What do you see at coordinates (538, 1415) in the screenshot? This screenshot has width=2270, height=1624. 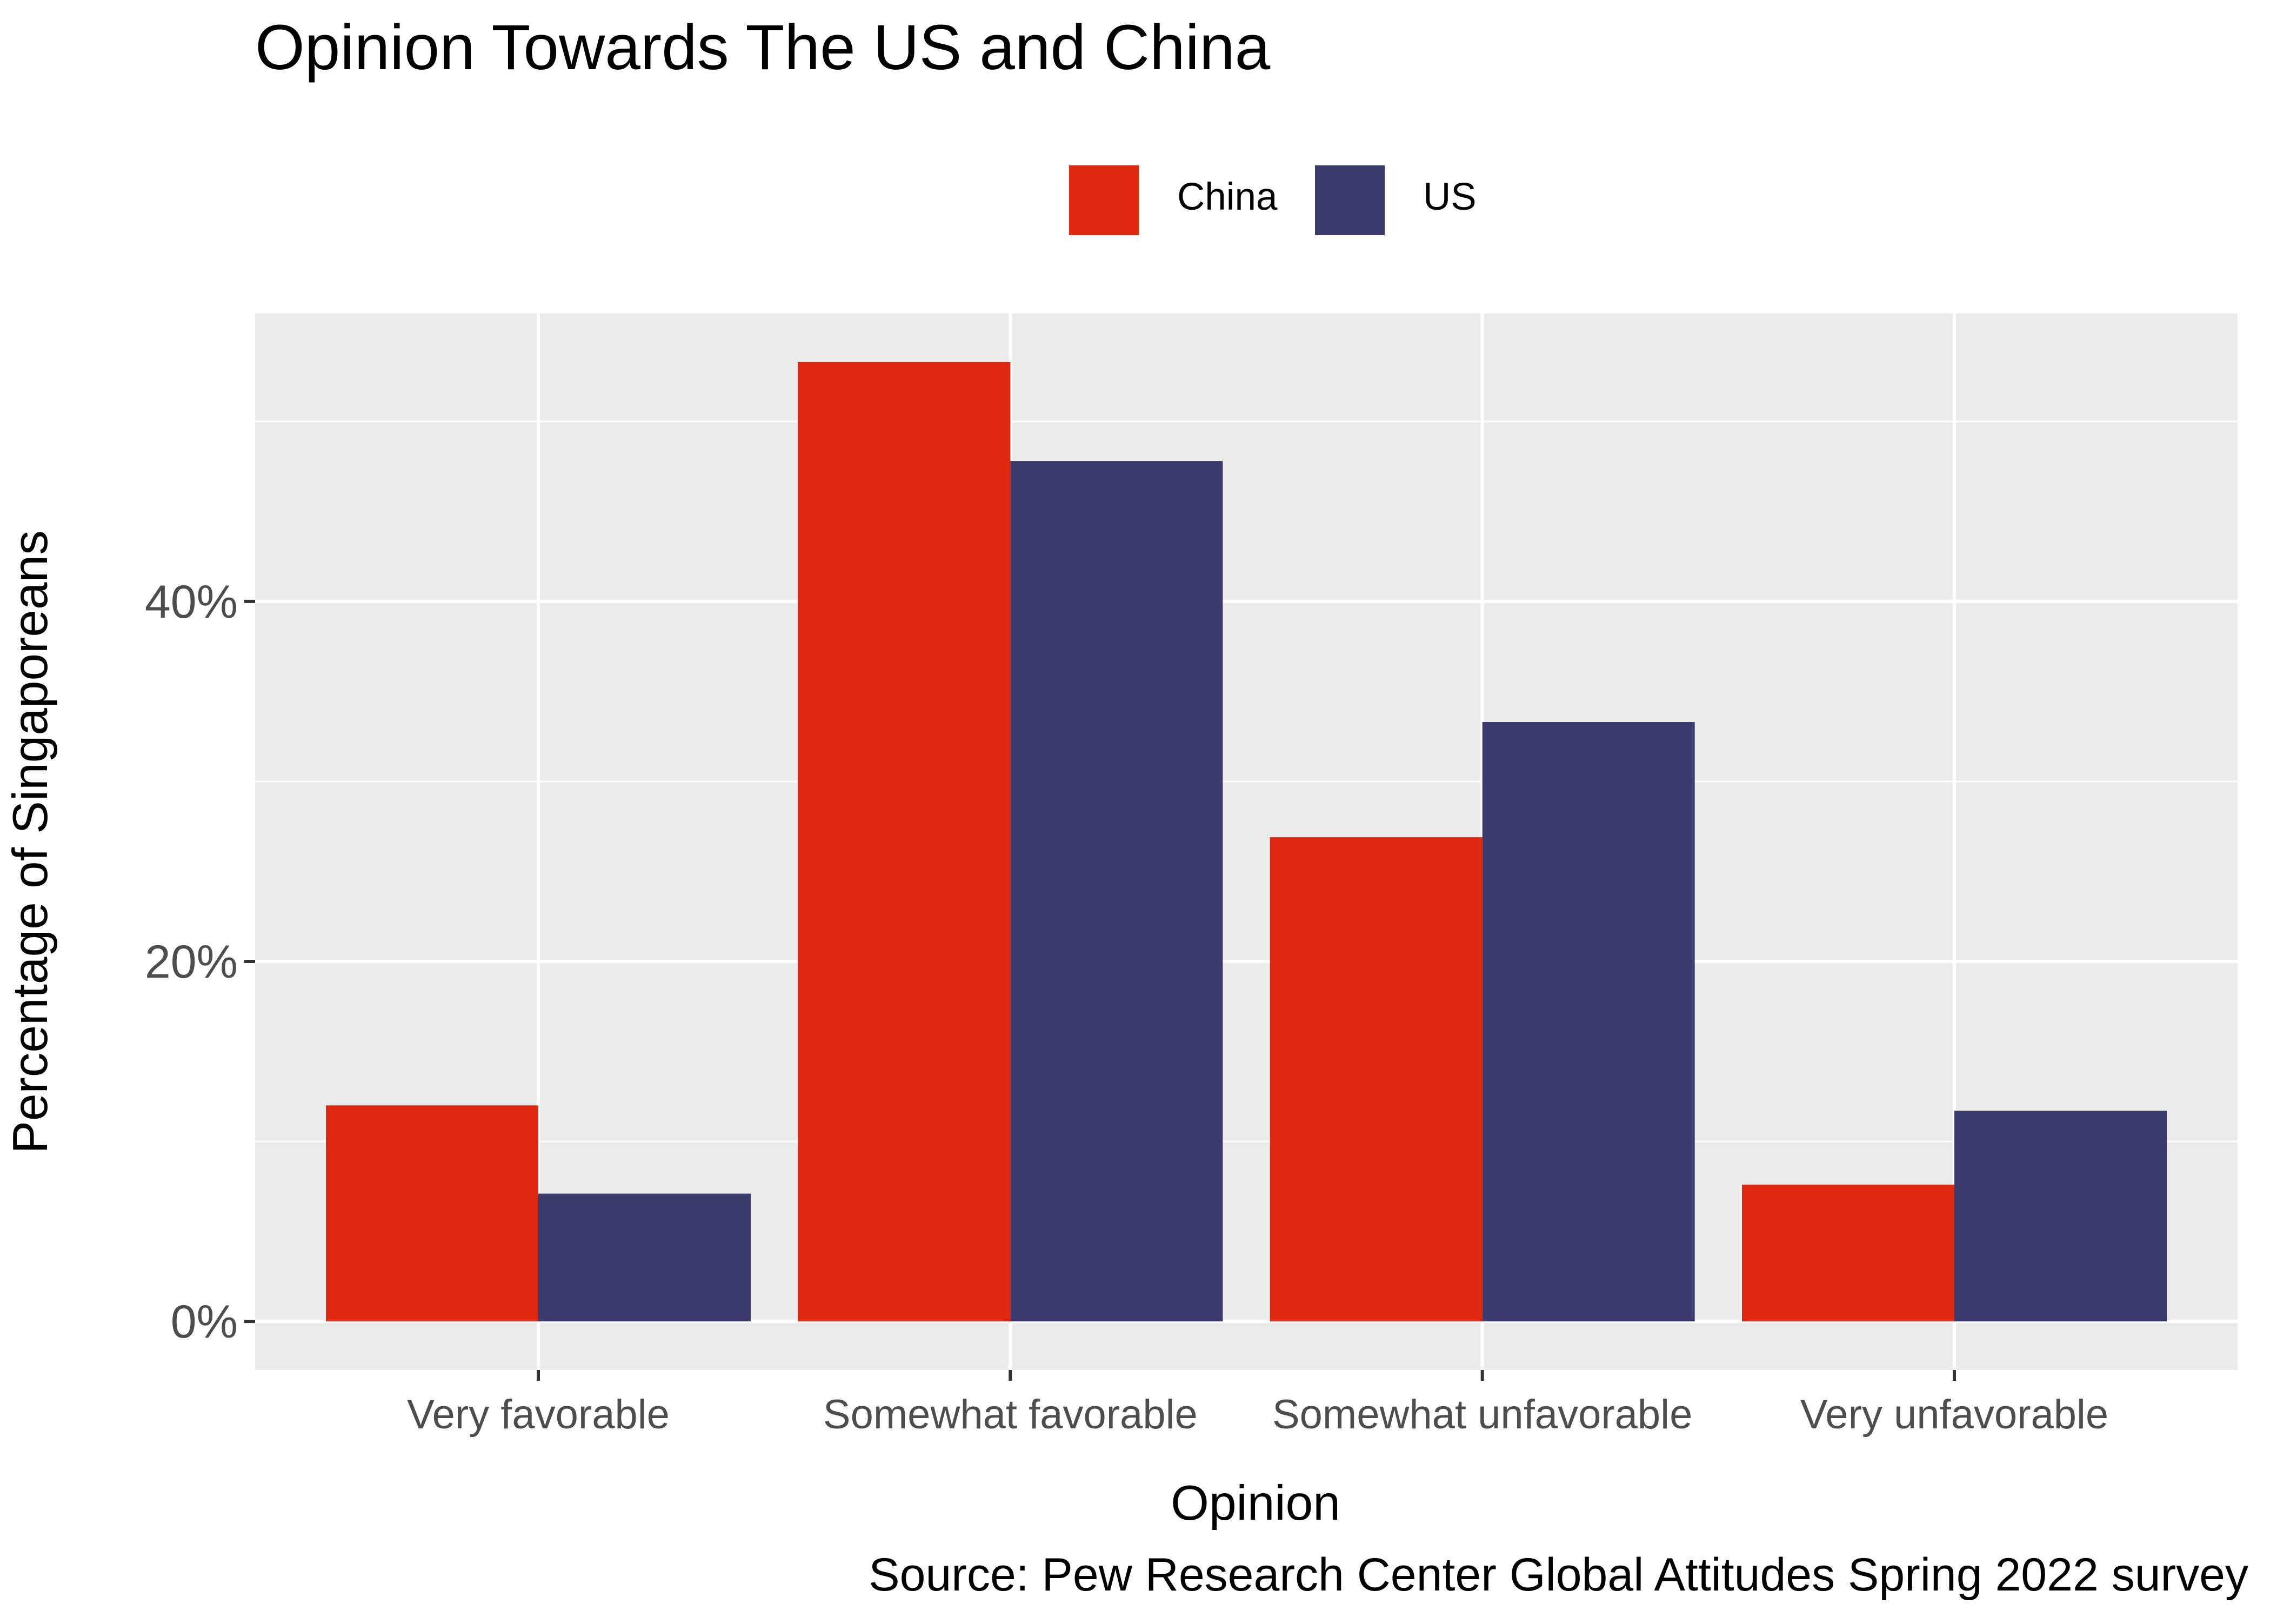 I see `x-tick-label: Very favorable` at bounding box center [538, 1415].